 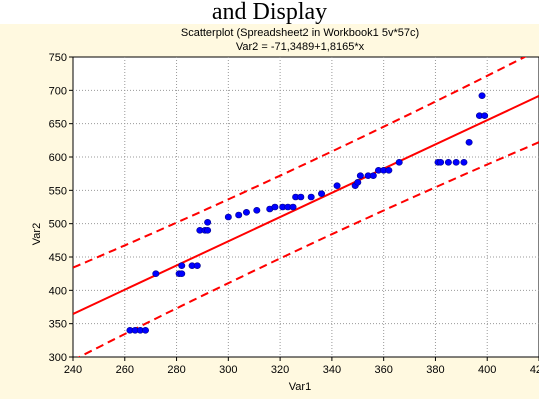 What do you see at coordinates (58, 291) in the screenshot?
I see `y-tick-label-400: 400` at bounding box center [58, 291].